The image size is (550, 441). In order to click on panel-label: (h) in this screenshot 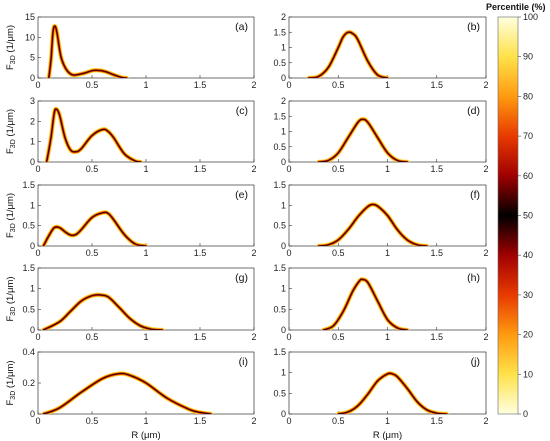, I will do `click(473, 278)`.